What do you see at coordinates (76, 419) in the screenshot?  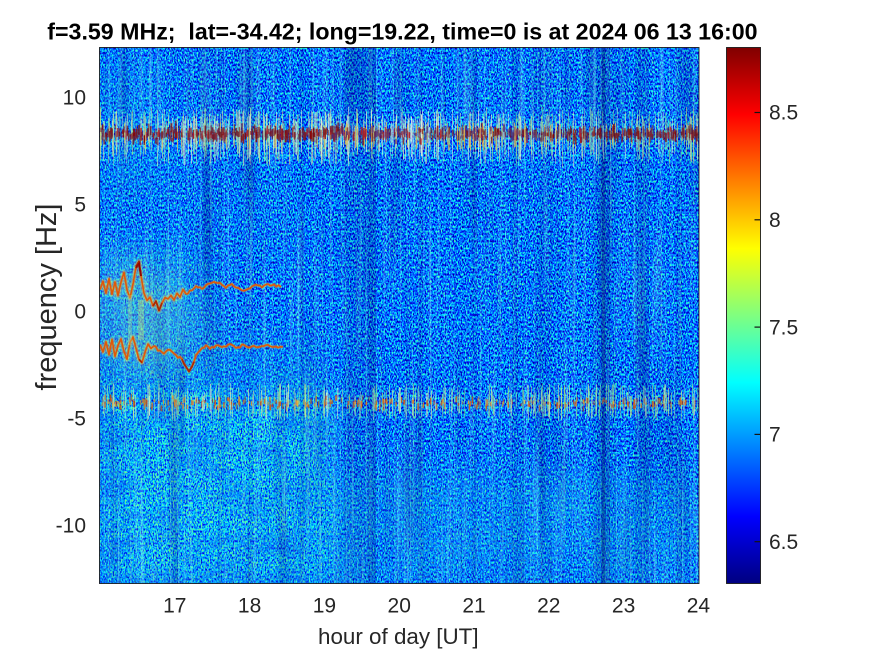 I see `svg-text: -5` at bounding box center [76, 419].